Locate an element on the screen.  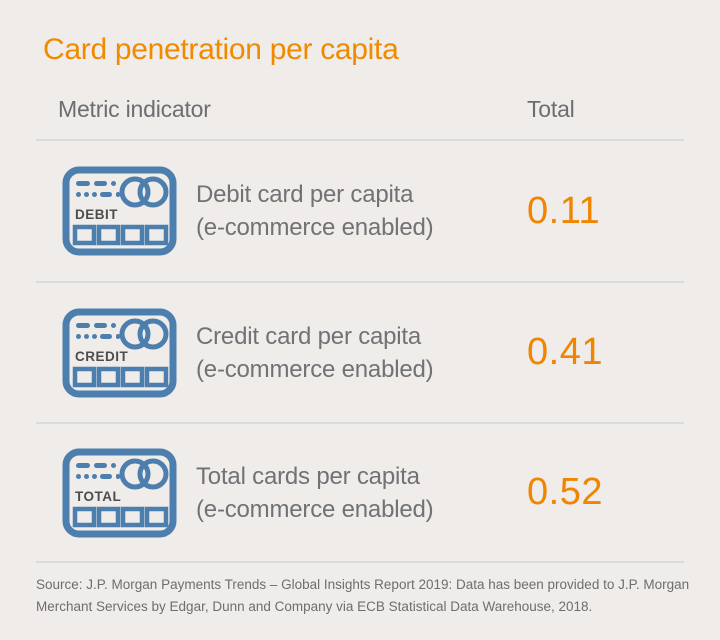
row-label-line1: Debit card per capita is located at coordinates (305, 194).